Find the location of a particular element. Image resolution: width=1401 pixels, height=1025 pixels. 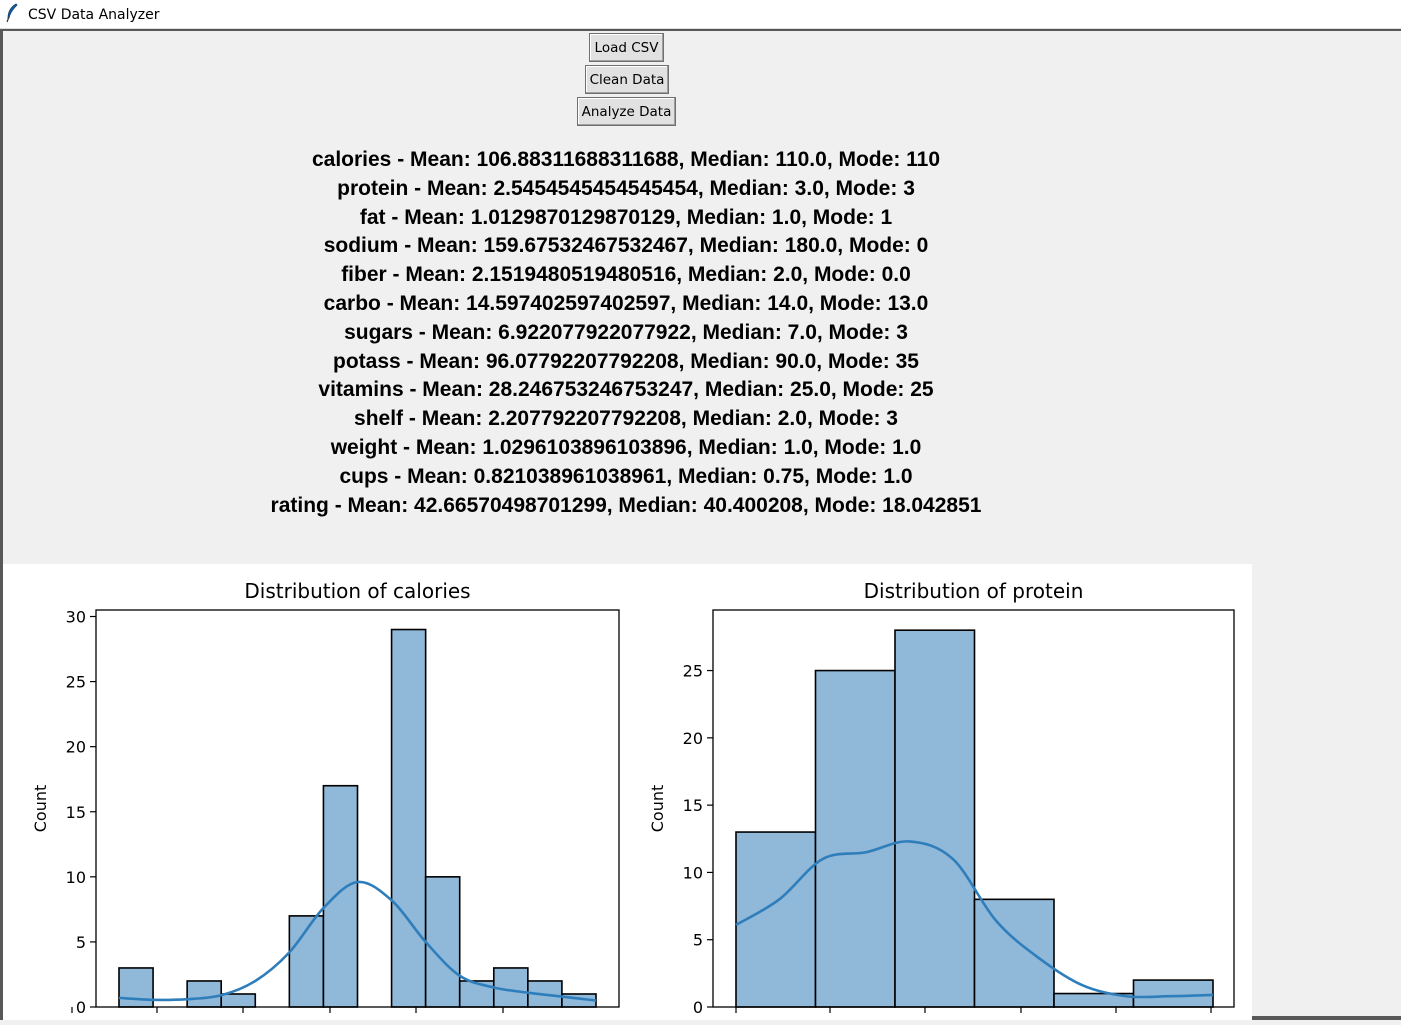

y-tick-label: 30 is located at coordinates (76, 617).